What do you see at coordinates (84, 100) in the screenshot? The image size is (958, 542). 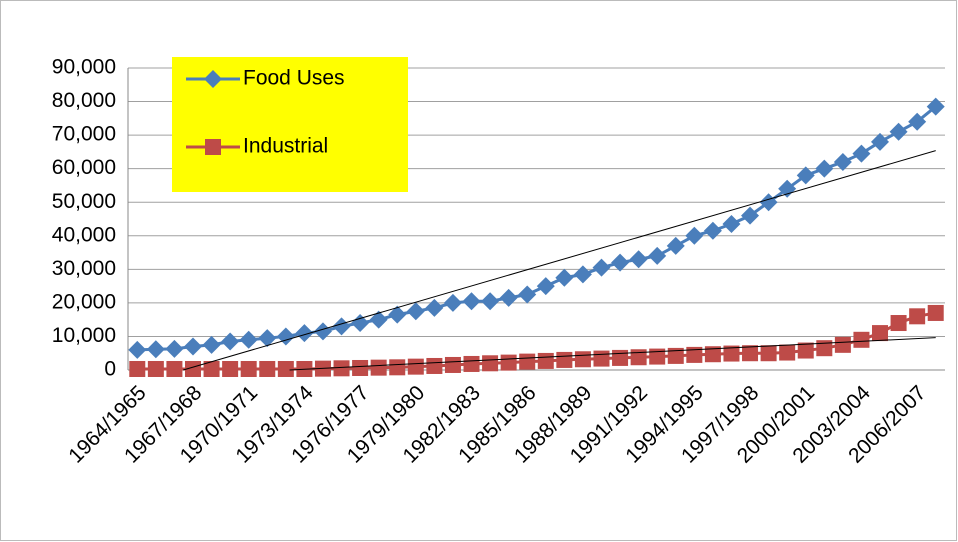 I see `y-tick-label: 80,000` at bounding box center [84, 100].